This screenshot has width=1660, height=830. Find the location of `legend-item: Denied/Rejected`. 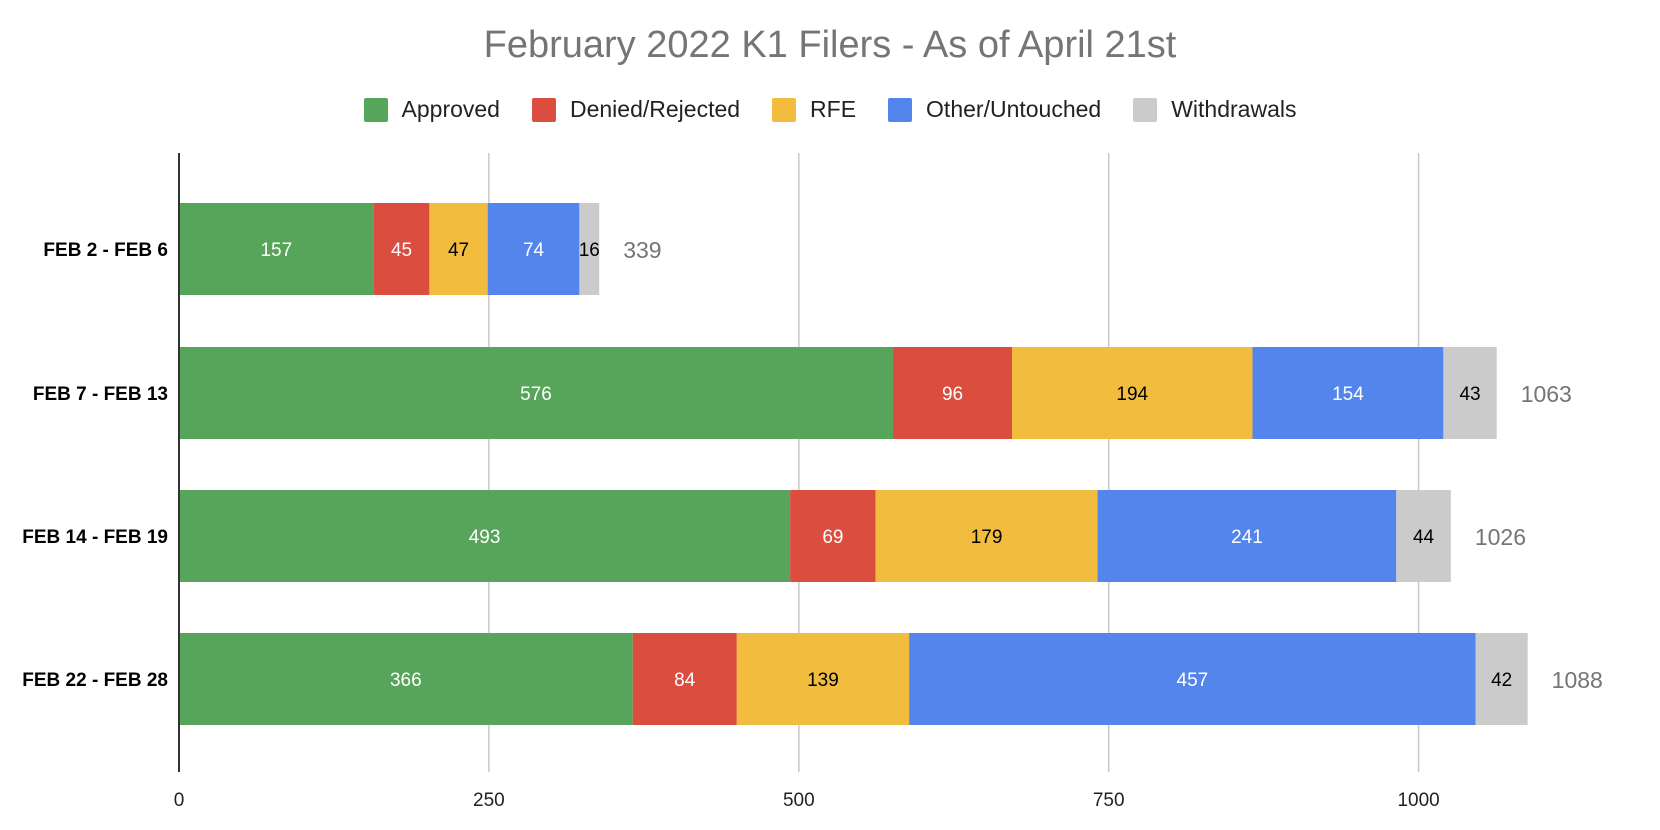

legend-item: Denied/Rejected is located at coordinates (636, 109).